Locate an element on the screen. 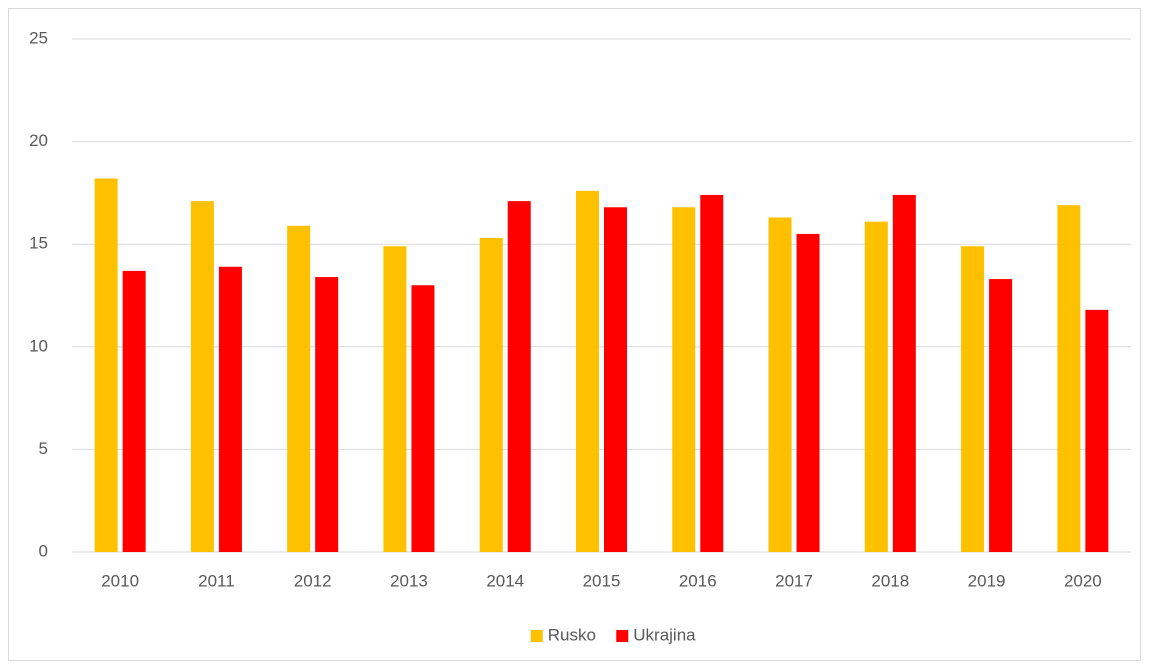  y-tick-label: 5 is located at coordinates (43, 448).